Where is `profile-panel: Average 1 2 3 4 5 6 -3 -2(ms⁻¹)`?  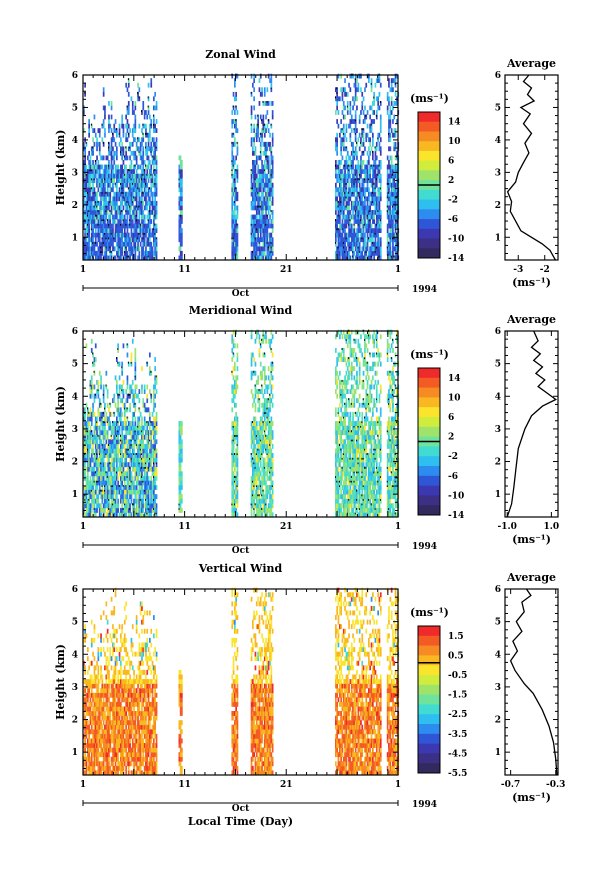
profile-panel: Average 1 2 3 4 5 6 -3 -2(ms⁻¹) is located at coordinates (527, 173).